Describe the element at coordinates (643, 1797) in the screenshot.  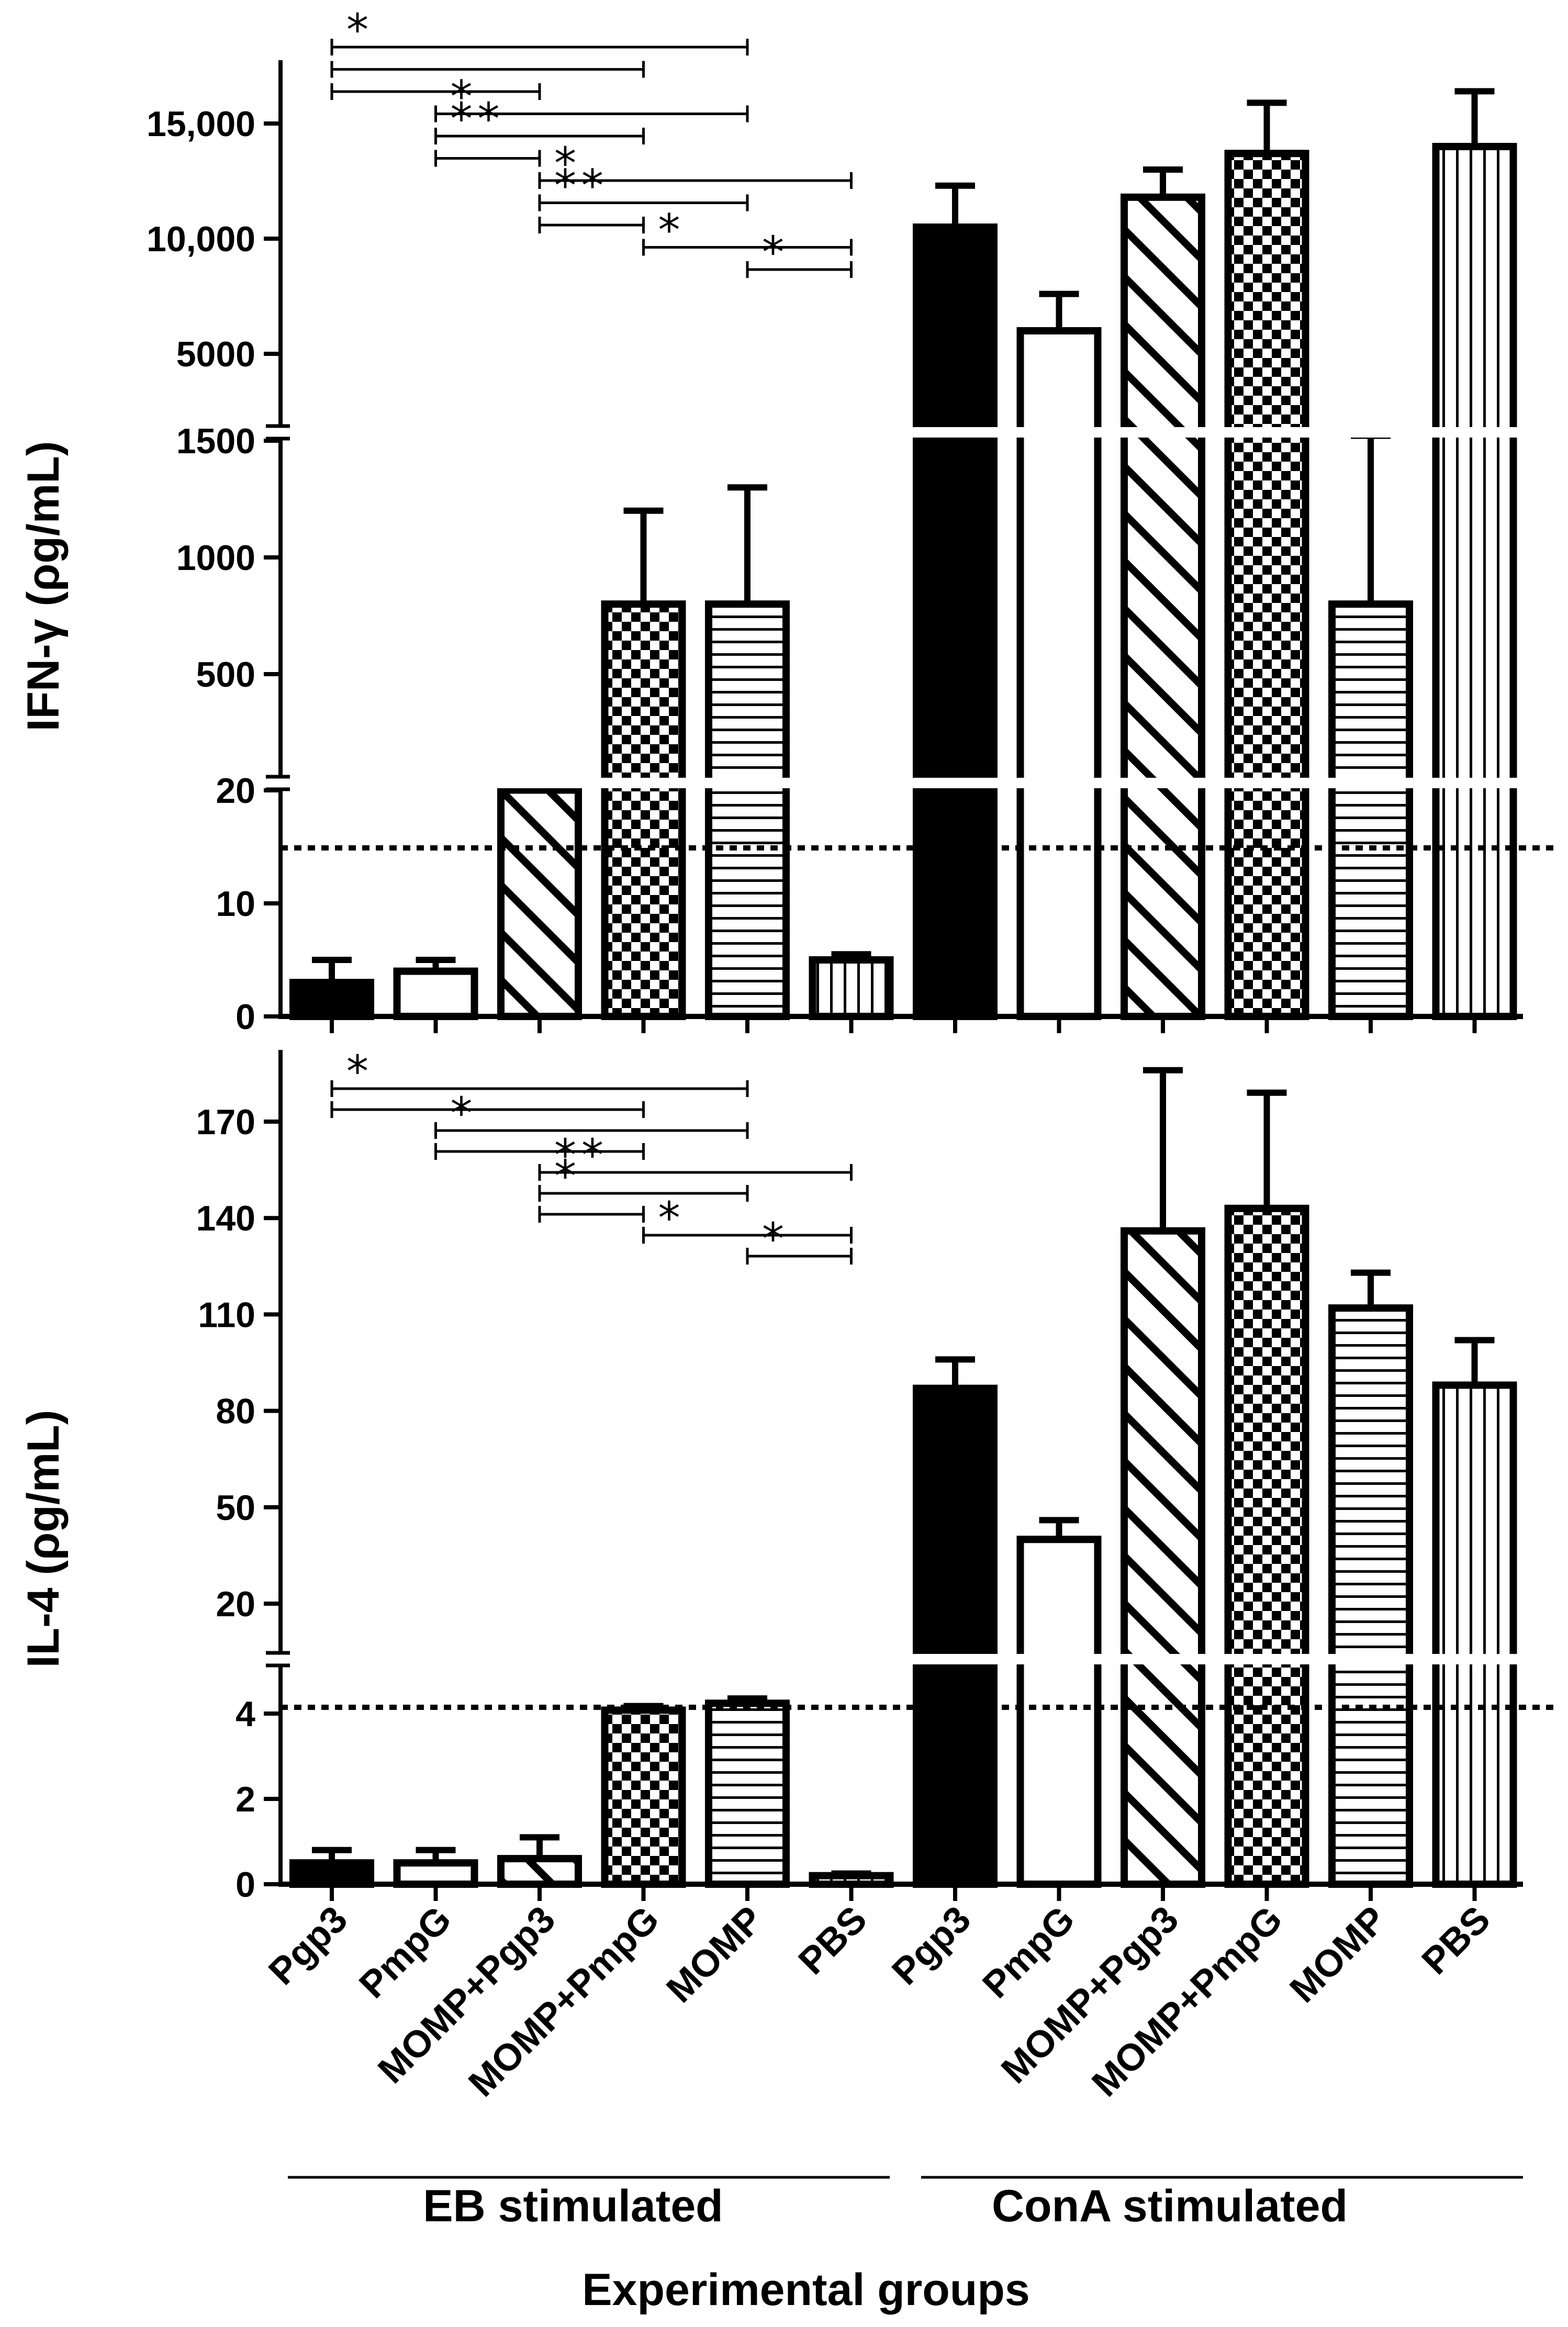
I see `bar-il4-eb-momp-pmpg` at that location.